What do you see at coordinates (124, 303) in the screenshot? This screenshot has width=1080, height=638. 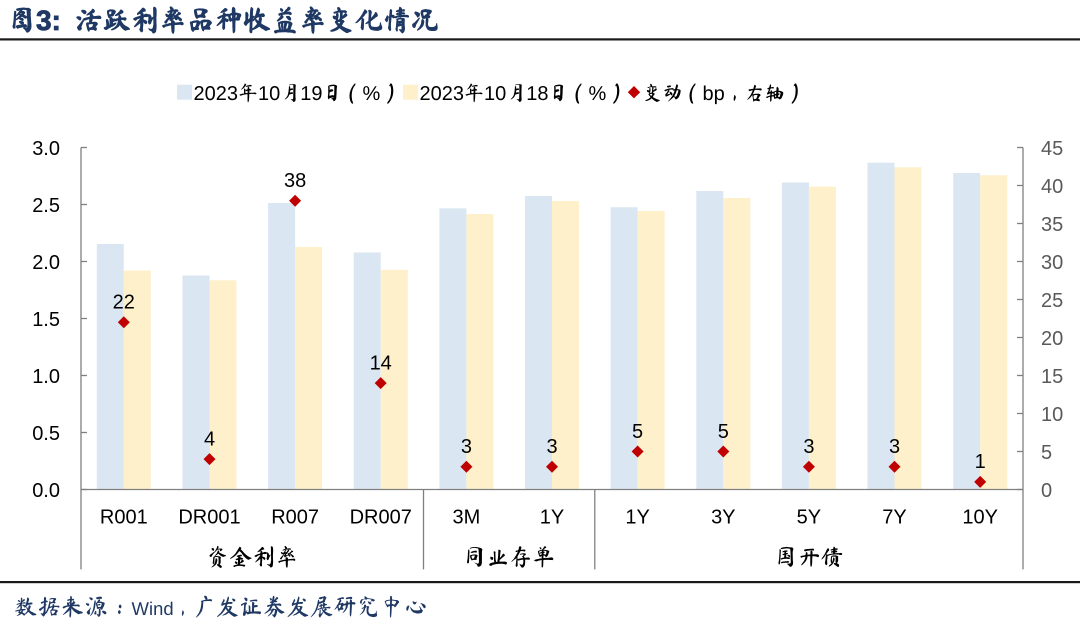 I see `svg-text: 22` at bounding box center [124, 303].